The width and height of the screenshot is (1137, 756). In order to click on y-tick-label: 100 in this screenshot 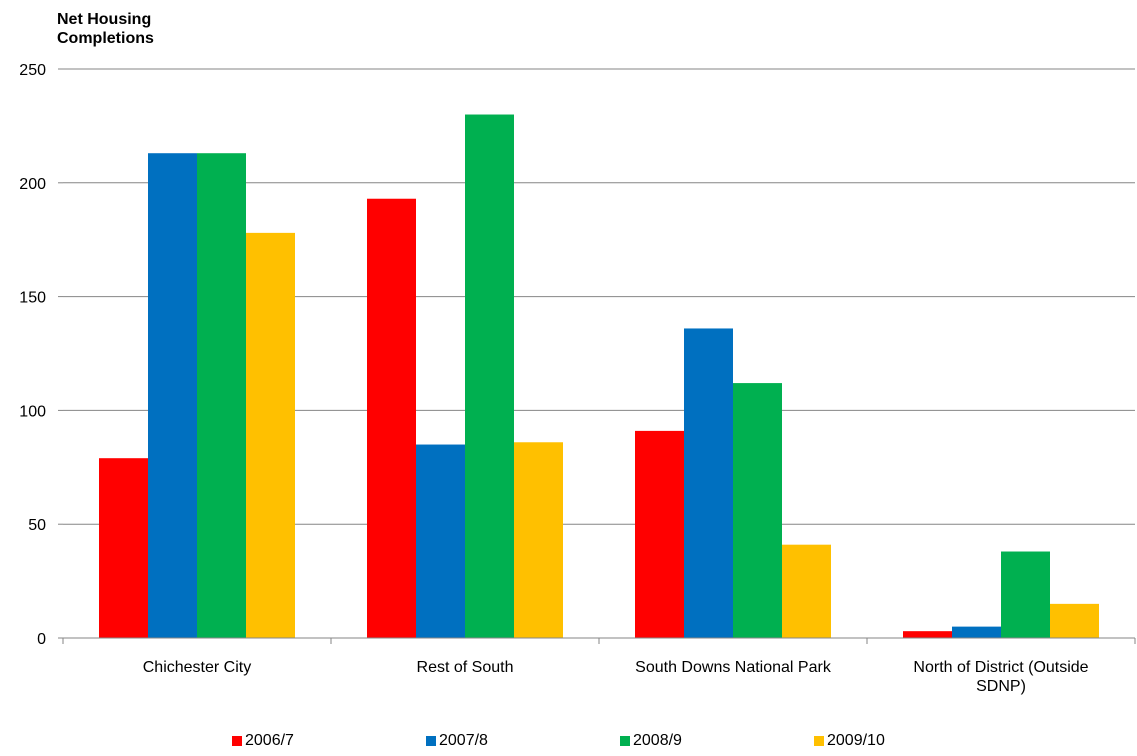, I will do `click(32, 411)`.